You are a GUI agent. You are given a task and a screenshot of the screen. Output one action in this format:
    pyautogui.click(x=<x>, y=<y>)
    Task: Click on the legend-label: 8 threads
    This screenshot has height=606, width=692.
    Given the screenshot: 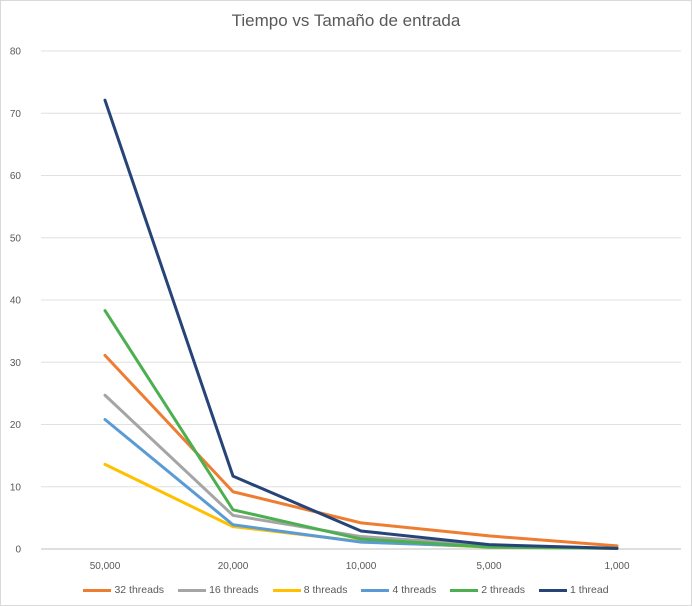 What is the action you would take?
    pyautogui.click(x=325, y=590)
    